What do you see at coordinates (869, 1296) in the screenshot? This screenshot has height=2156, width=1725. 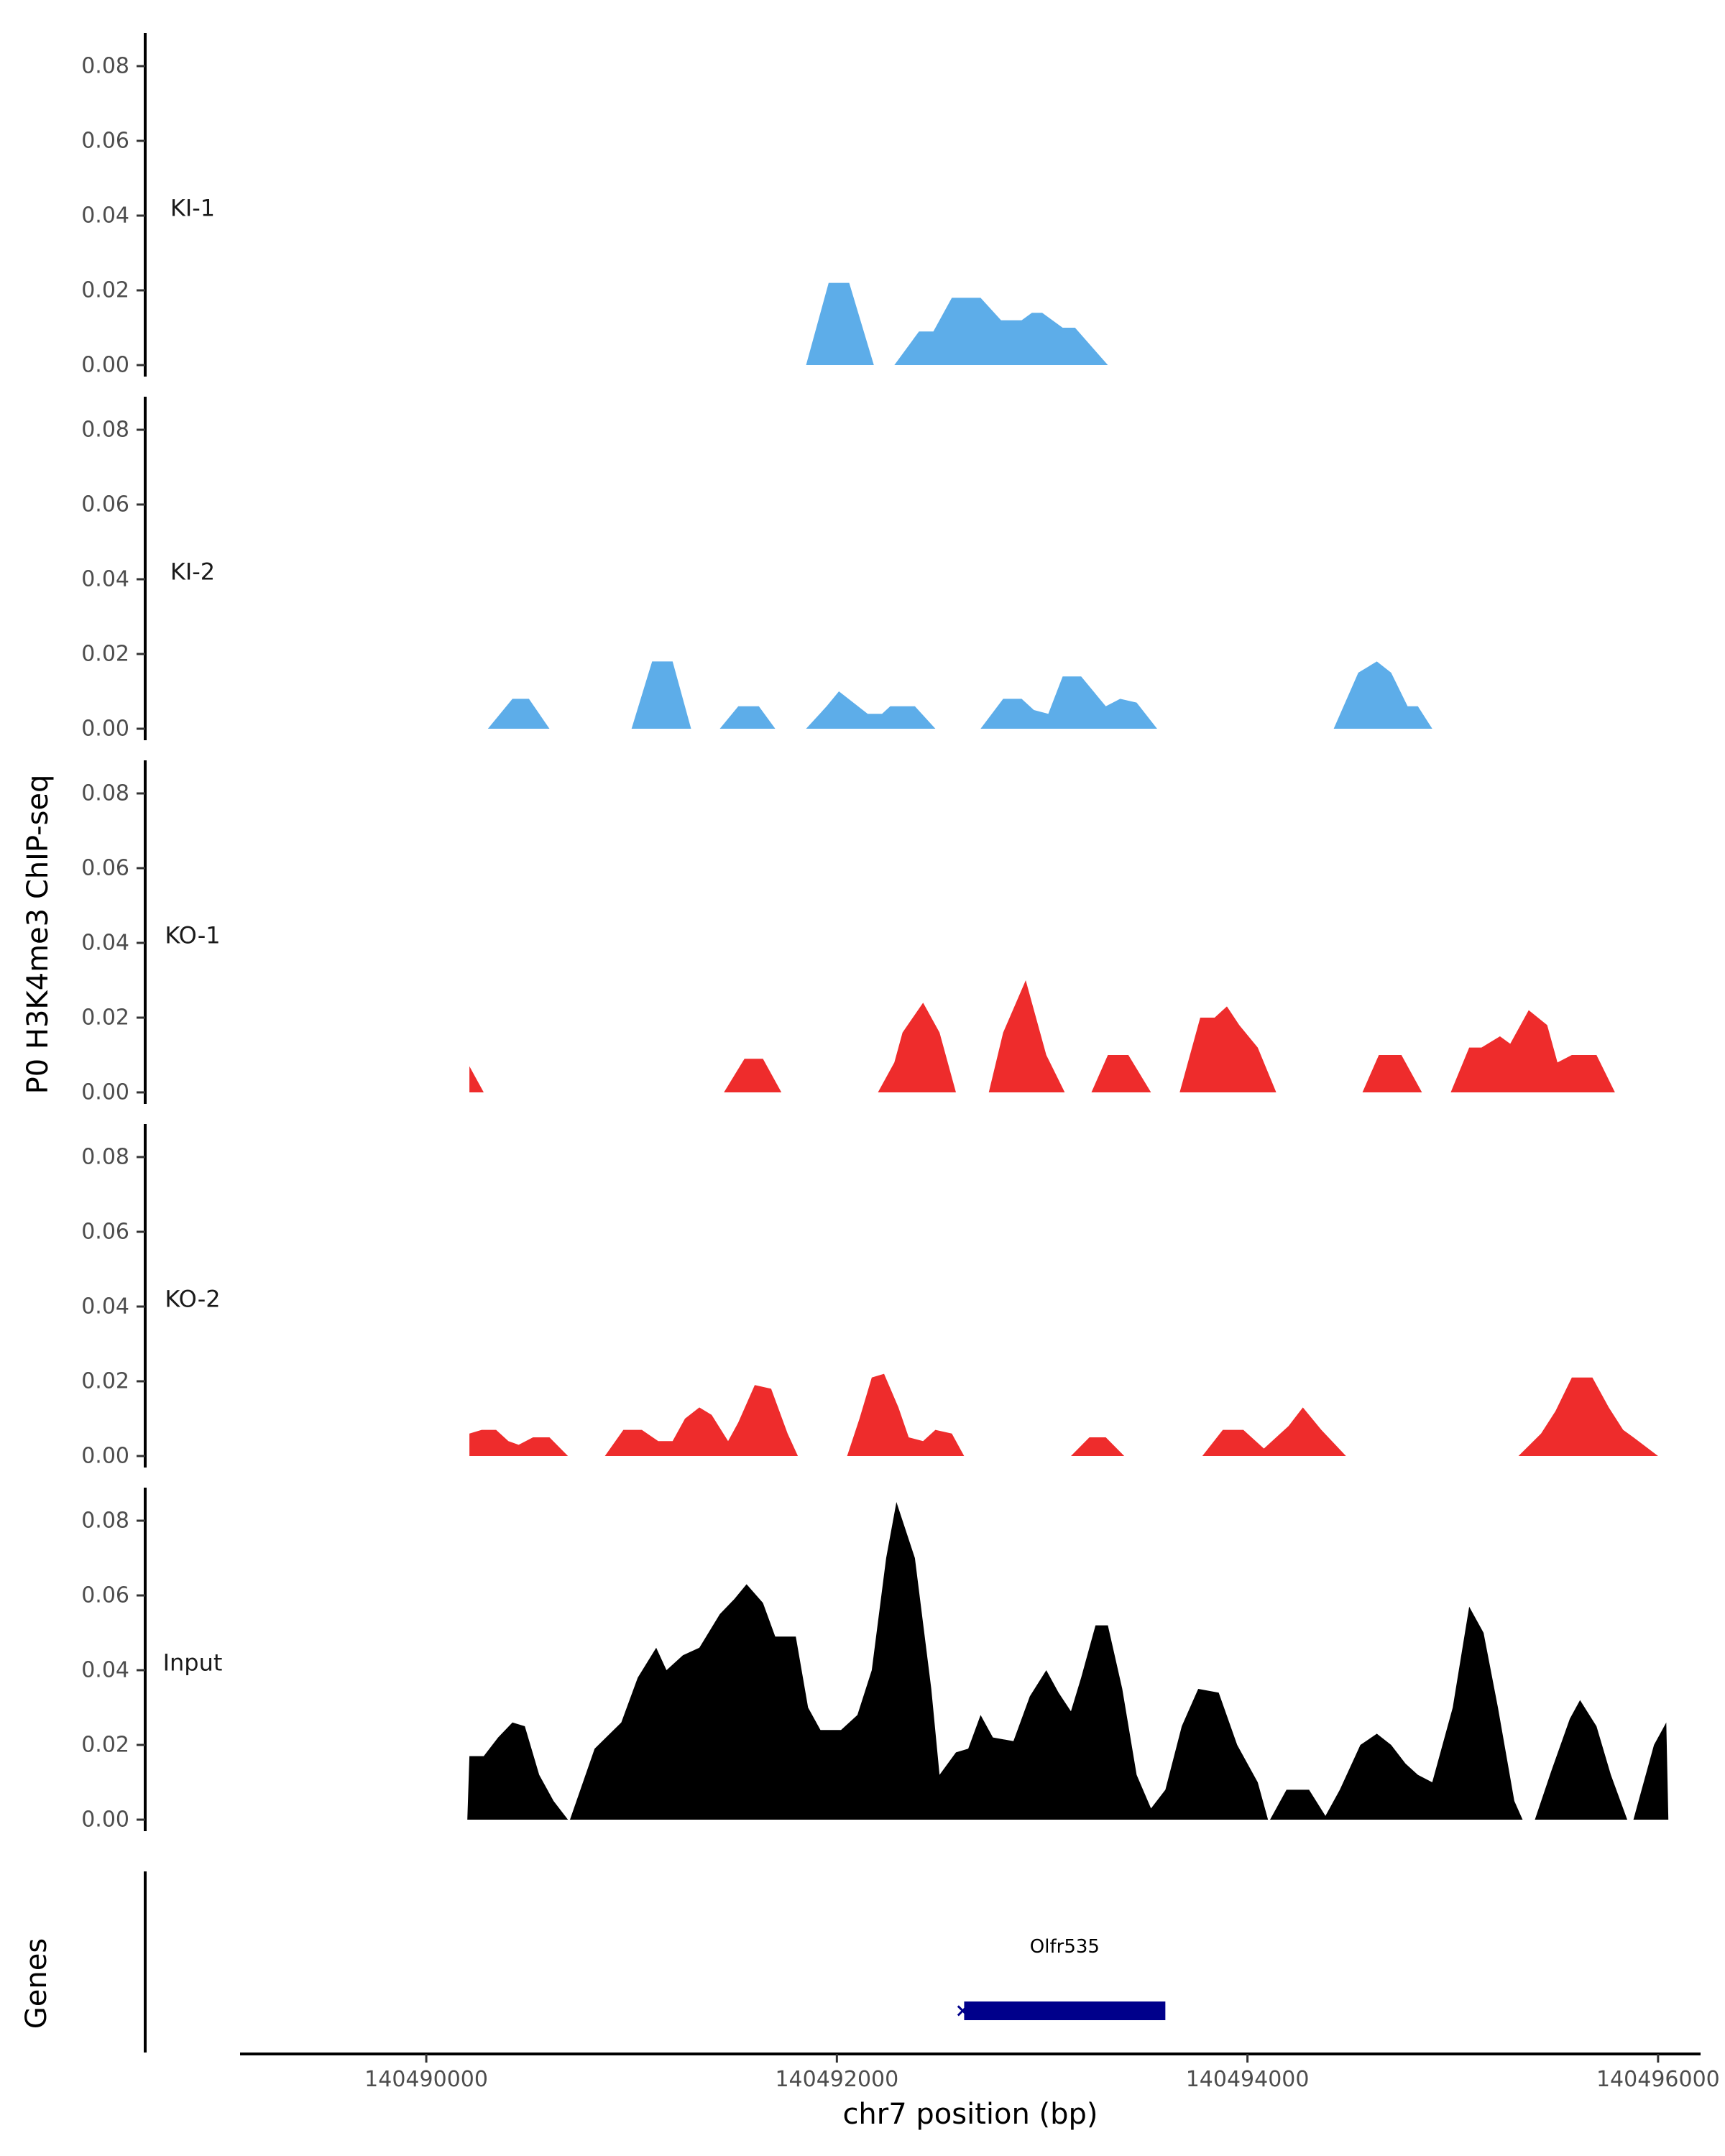 I see `track-ko-2: 0.00 0.02 0.04 0.06 0.08 KO-2` at bounding box center [869, 1296].